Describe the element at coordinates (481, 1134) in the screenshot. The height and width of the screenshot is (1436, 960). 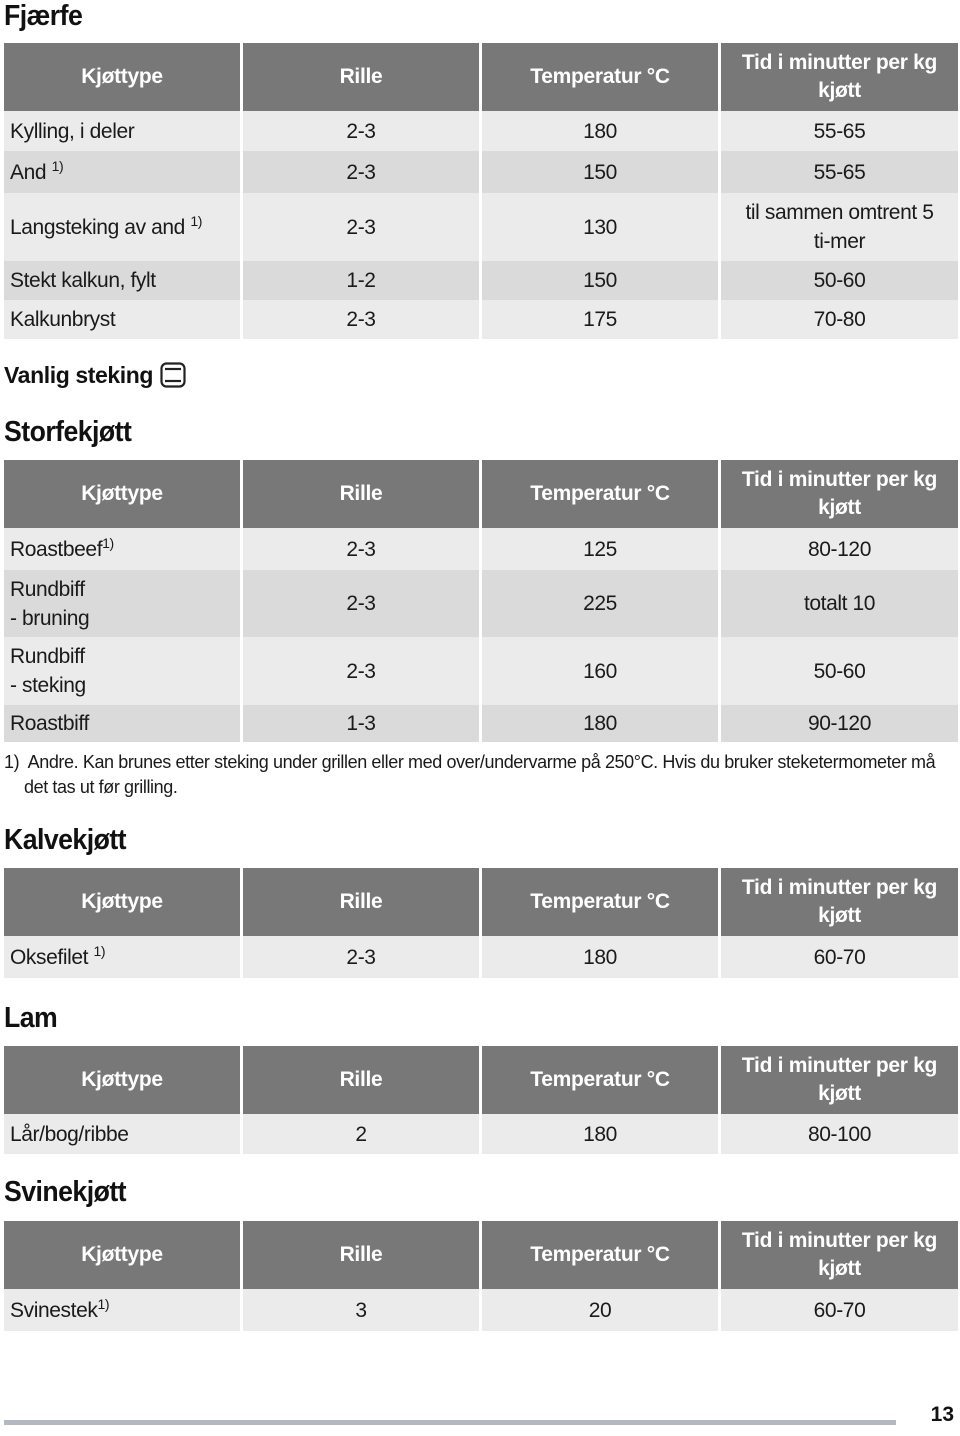
I see `table-row: Lår/bog/ribbe 2 180 80-100` at that location.